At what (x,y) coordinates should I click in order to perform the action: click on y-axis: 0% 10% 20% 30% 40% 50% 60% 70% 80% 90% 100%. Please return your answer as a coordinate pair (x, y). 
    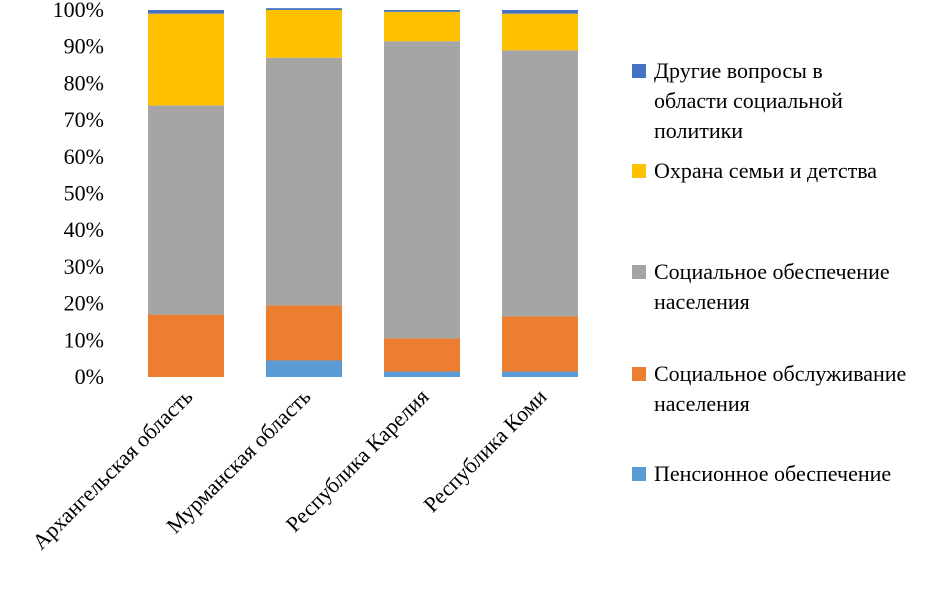
    Looking at the image, I should click on (78, 194).